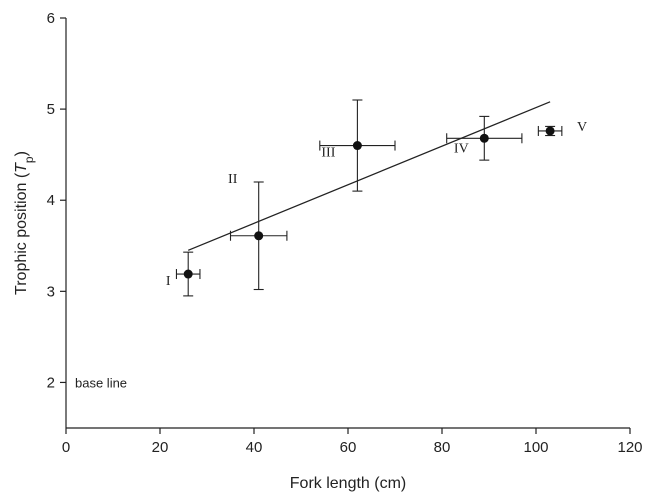 Image resolution: width=654 pixels, height=493 pixels. I want to click on data-point-II: II, so click(258, 231).